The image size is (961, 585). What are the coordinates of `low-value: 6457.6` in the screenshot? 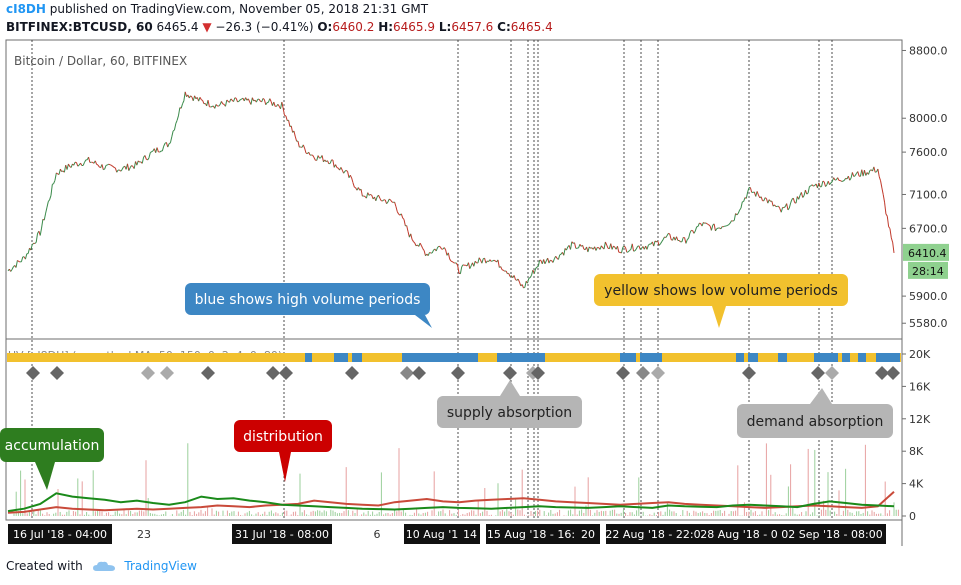 It's located at (472, 27).